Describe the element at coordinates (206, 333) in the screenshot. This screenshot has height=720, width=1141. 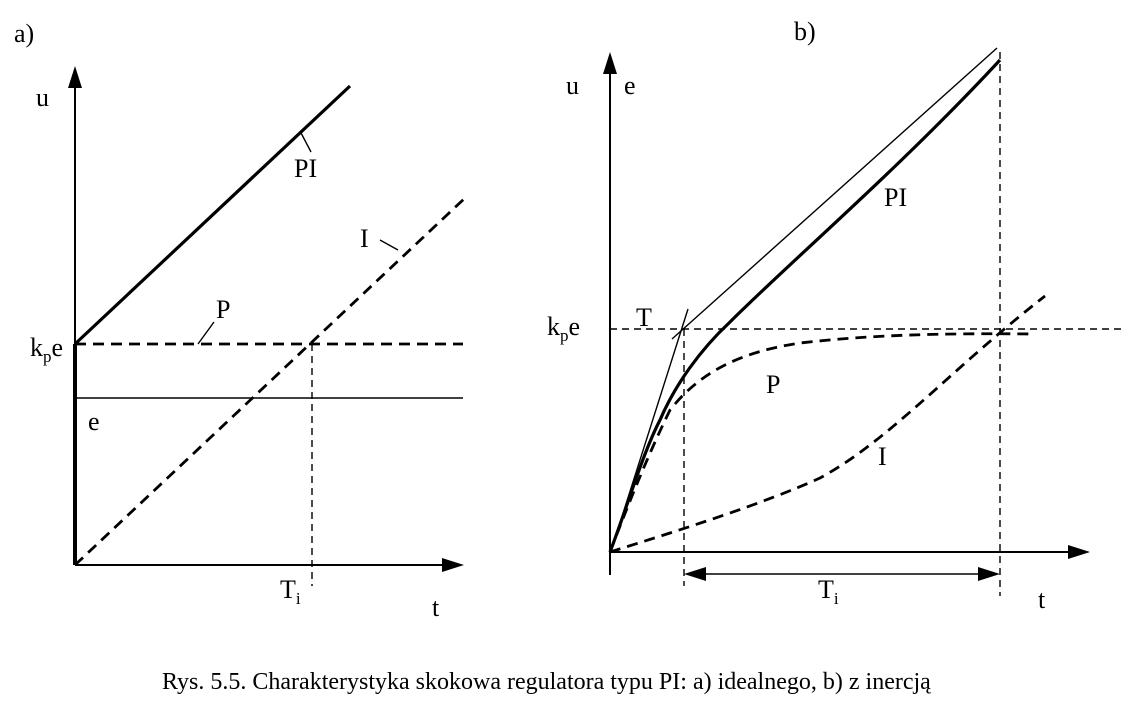
I see `panel-a-p-leader` at that location.